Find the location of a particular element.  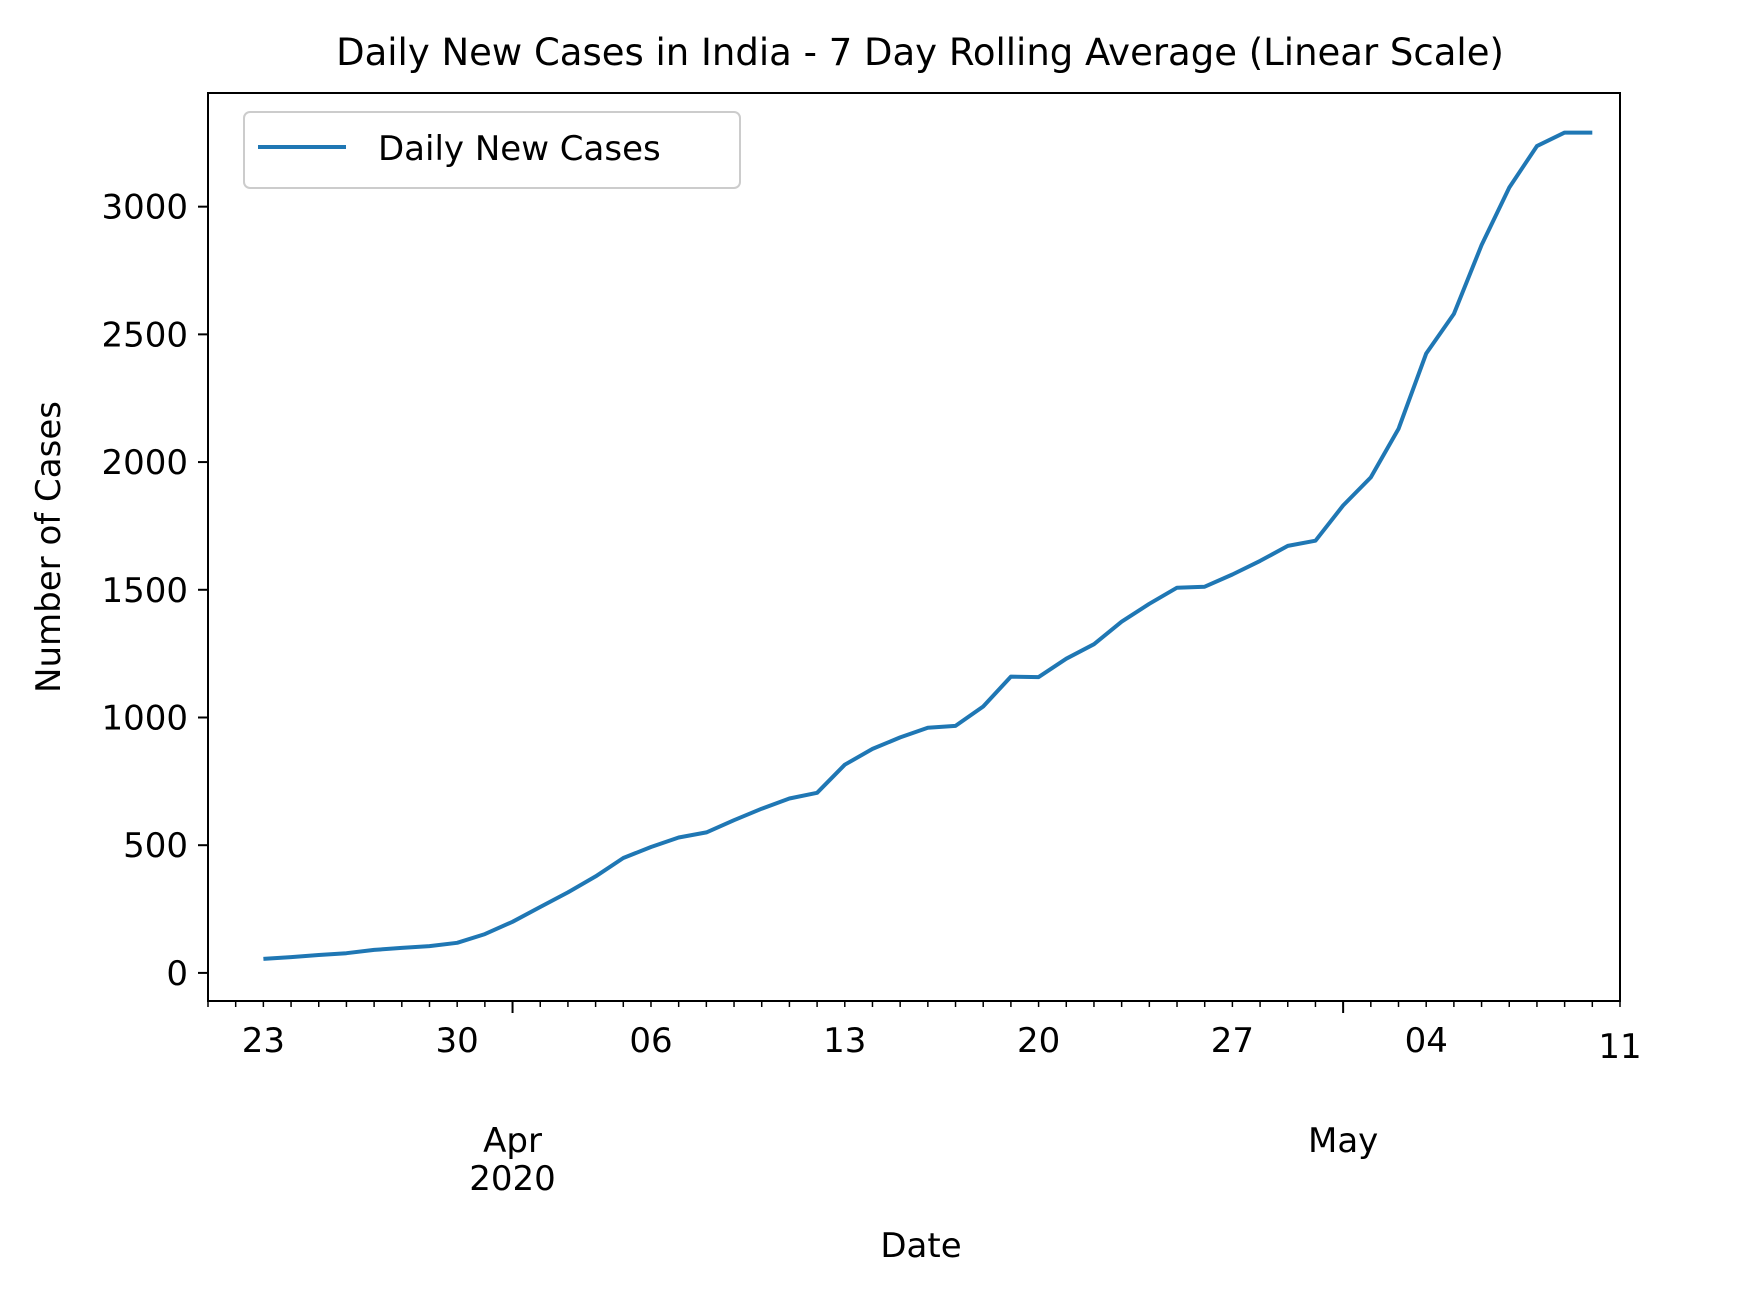

y-tick-label: 3000 is located at coordinates (144, 208).